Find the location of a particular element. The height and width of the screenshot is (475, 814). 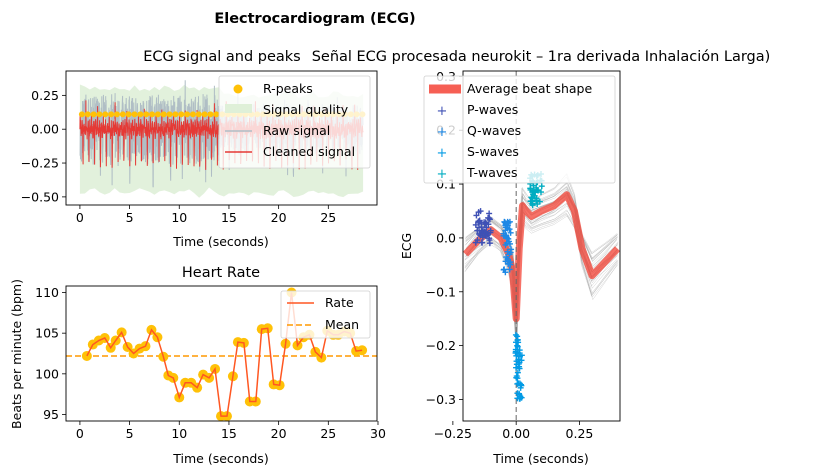

legend-twave-marker: + is located at coordinates (442, 174).